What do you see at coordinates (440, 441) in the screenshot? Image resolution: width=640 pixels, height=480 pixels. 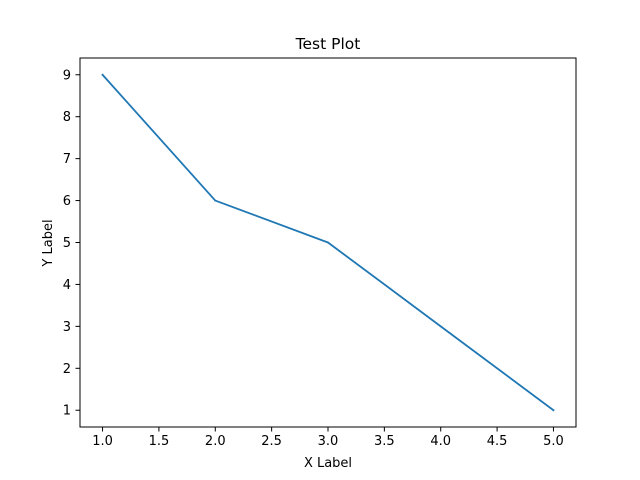 I see `x-tick-label: 4.0` at bounding box center [440, 441].